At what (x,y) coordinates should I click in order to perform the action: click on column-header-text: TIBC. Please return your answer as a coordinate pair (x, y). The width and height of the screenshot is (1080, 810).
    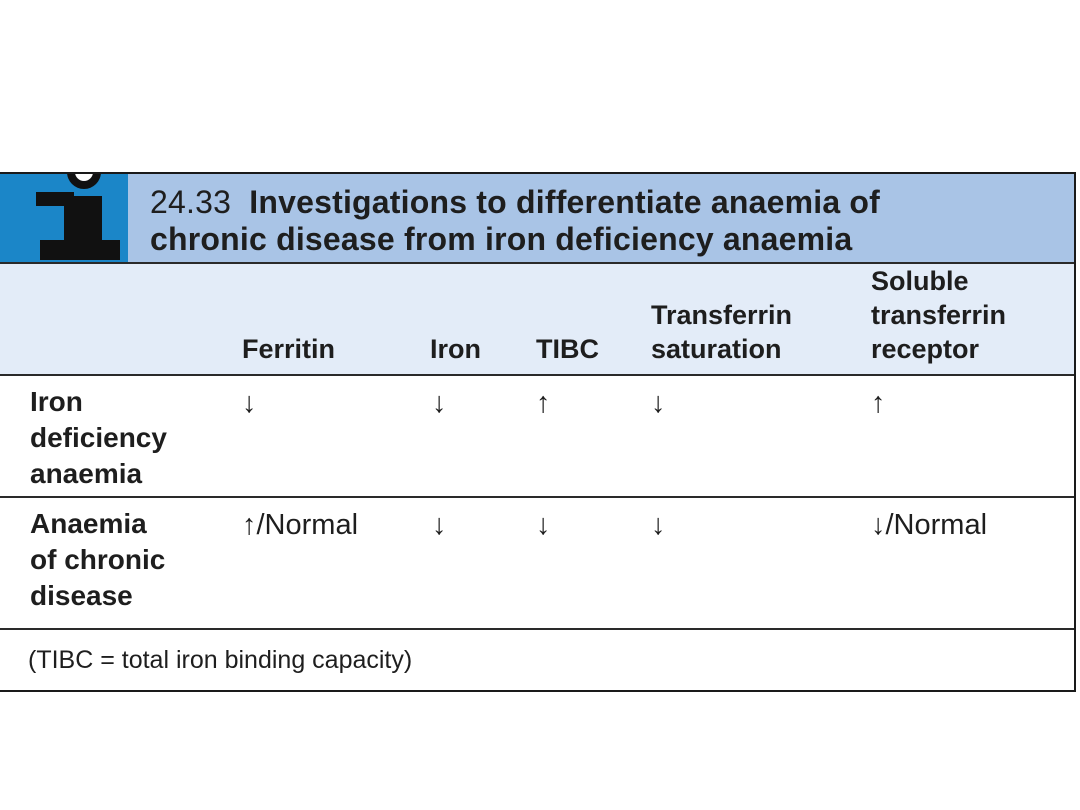
    Looking at the image, I should click on (567, 349).